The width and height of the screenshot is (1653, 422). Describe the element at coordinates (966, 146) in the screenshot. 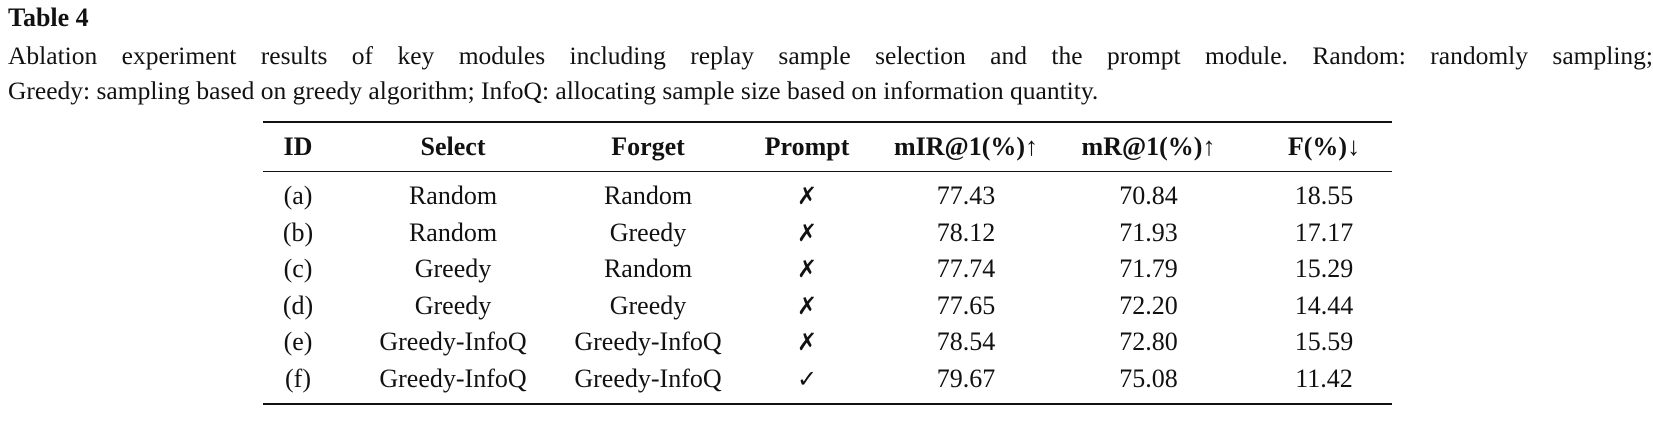

I see `header-mir1: mIR@1(%)↑` at that location.